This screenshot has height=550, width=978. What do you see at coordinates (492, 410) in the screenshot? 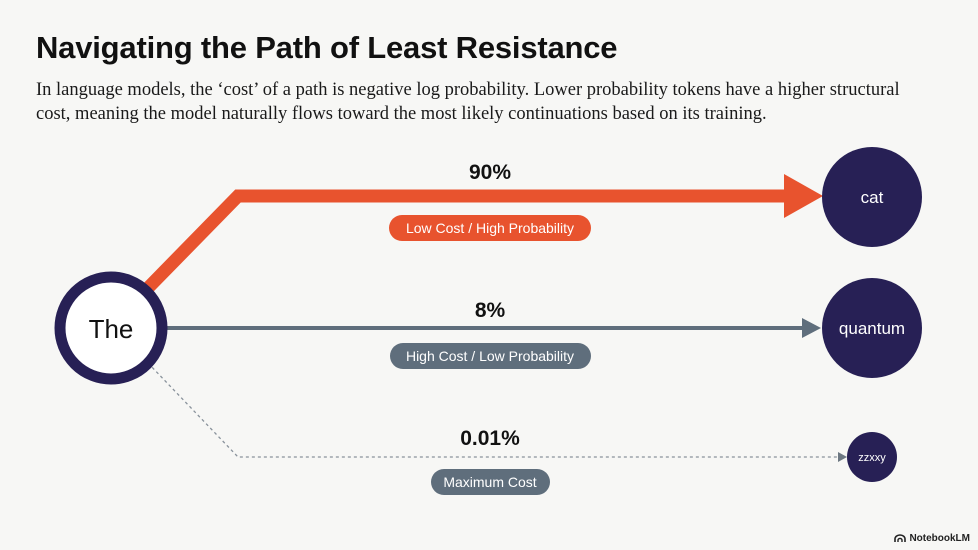
I see `path-line-zzxxy` at bounding box center [492, 410].